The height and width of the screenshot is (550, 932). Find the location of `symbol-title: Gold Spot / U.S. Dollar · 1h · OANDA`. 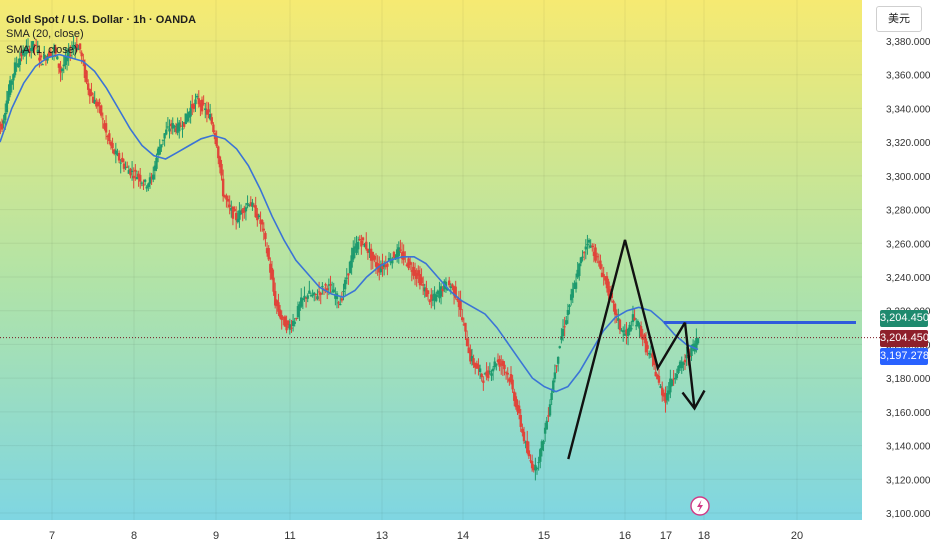

symbol-title: Gold Spot / U.S. Dollar · 1h · OANDA is located at coordinates (101, 20).